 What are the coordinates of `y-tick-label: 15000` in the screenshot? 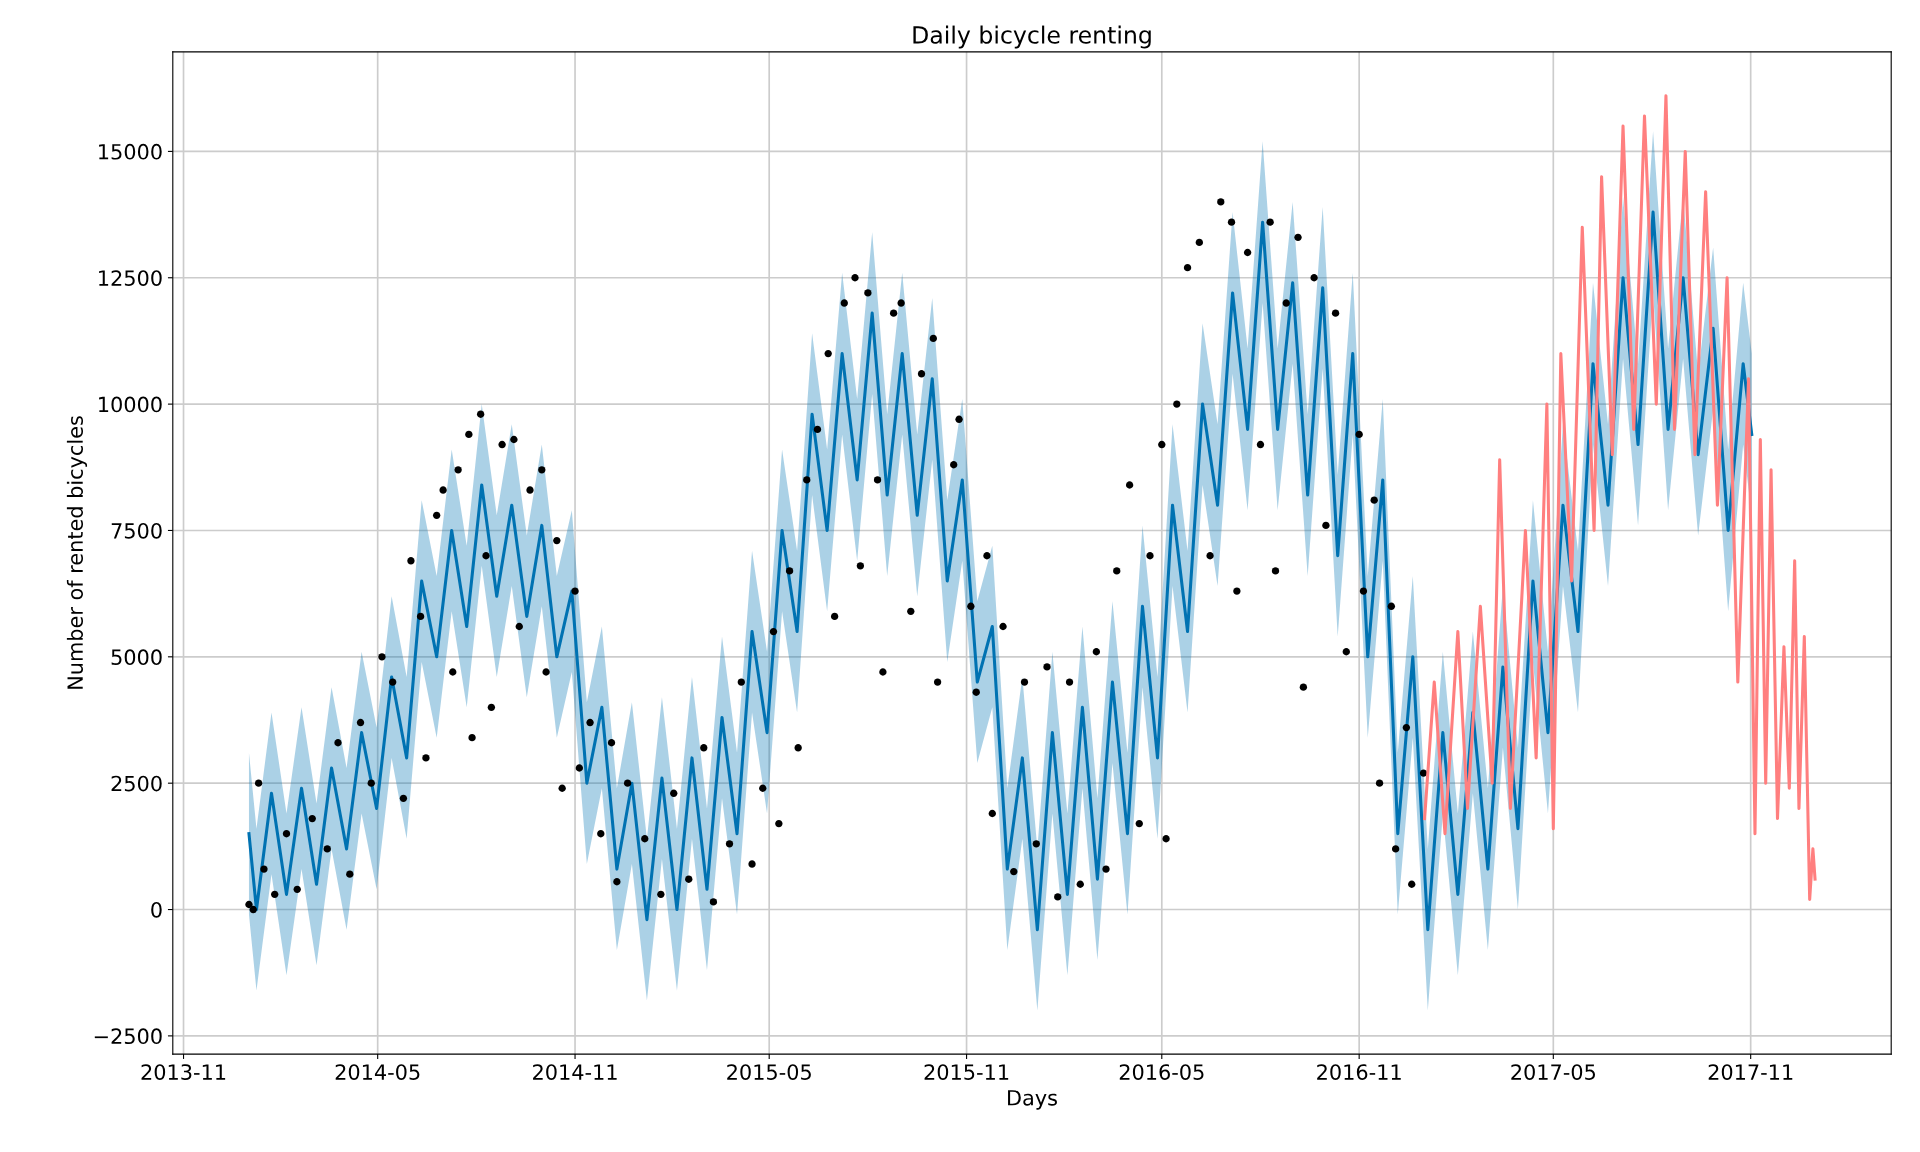 It's located at (130, 151).